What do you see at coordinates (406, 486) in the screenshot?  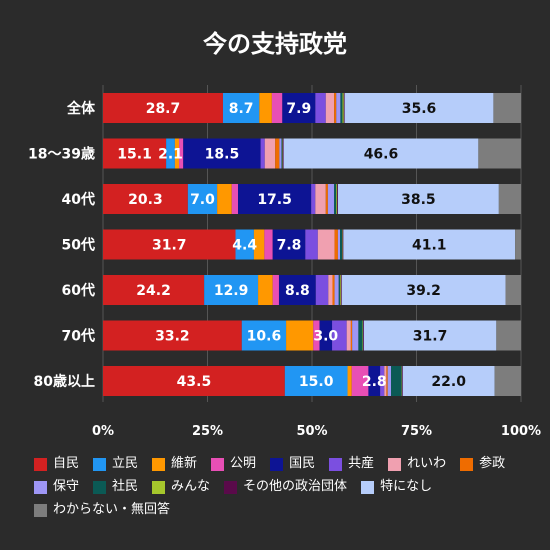 I see `legend-label: 特になし` at bounding box center [406, 486].